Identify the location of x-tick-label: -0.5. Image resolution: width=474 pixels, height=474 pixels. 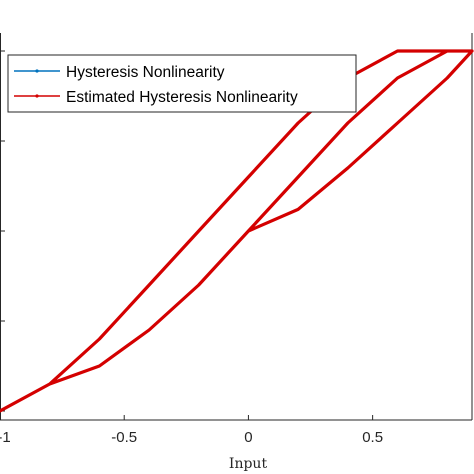
(124, 437).